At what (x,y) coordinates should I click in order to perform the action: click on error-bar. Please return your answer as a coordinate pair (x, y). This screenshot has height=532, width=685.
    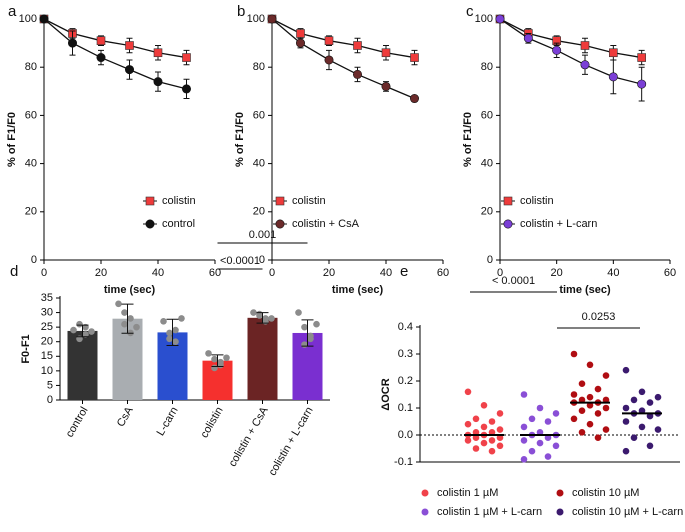
    Looking at the image, I should click on (262, 318).